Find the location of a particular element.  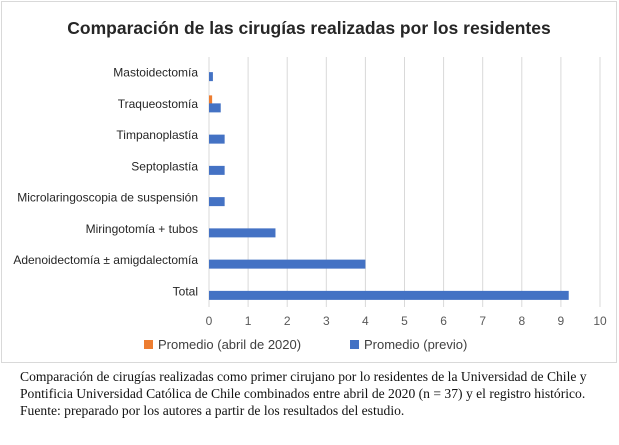

bar-abril-2020 is located at coordinates (211, 100).